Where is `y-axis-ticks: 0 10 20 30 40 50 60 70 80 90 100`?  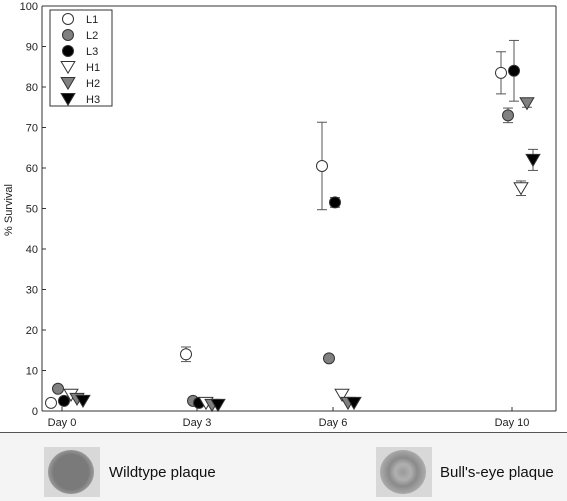 y-axis-ticks: 0 10 20 30 40 50 60 70 80 90 100 is located at coordinates (33, 209).